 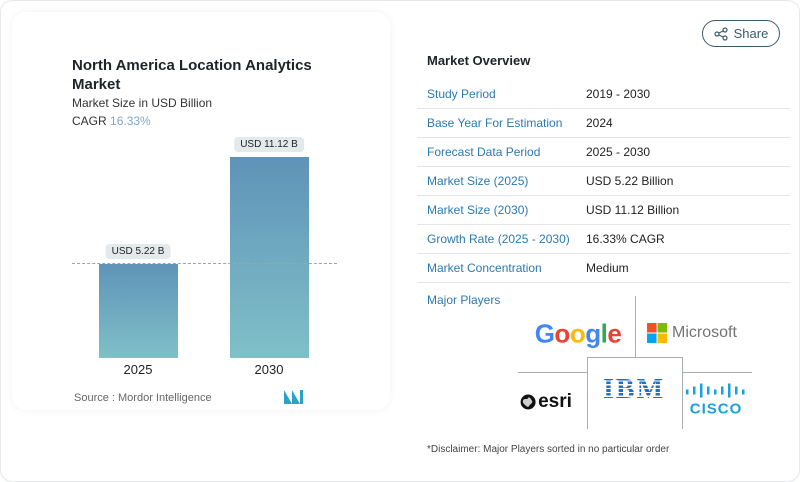 I want to click on overview-row: Study Period 2019 - 2030, so click(x=603, y=94).